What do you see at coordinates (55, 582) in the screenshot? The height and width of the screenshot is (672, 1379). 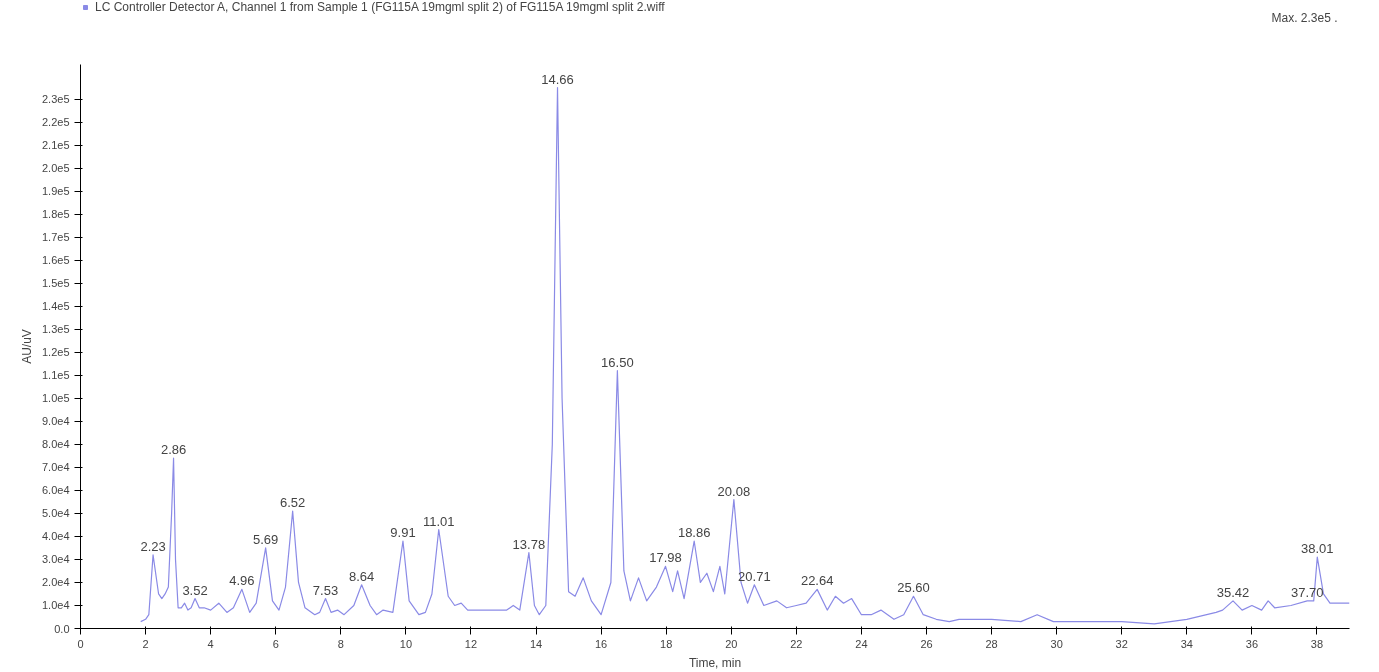 I see `y-tick-label: 2.0e4` at bounding box center [55, 582].